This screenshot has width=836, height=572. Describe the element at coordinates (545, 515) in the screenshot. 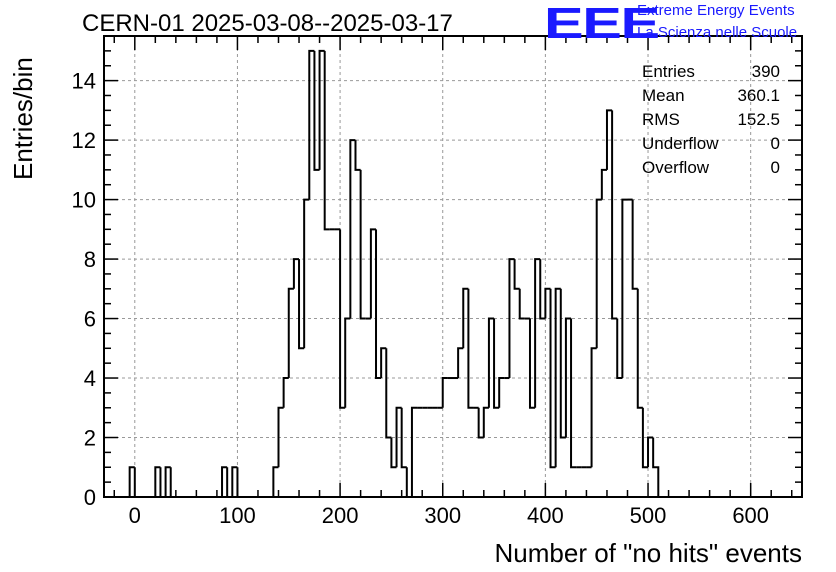

I see `x-tick-label: 400` at that location.